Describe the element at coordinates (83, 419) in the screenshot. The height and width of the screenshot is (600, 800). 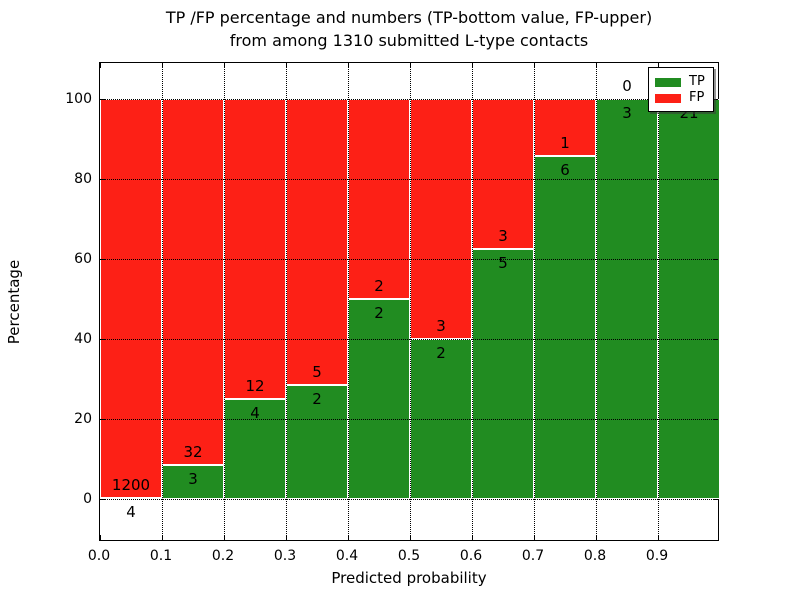
I see `y-tick-label: 20` at that location.